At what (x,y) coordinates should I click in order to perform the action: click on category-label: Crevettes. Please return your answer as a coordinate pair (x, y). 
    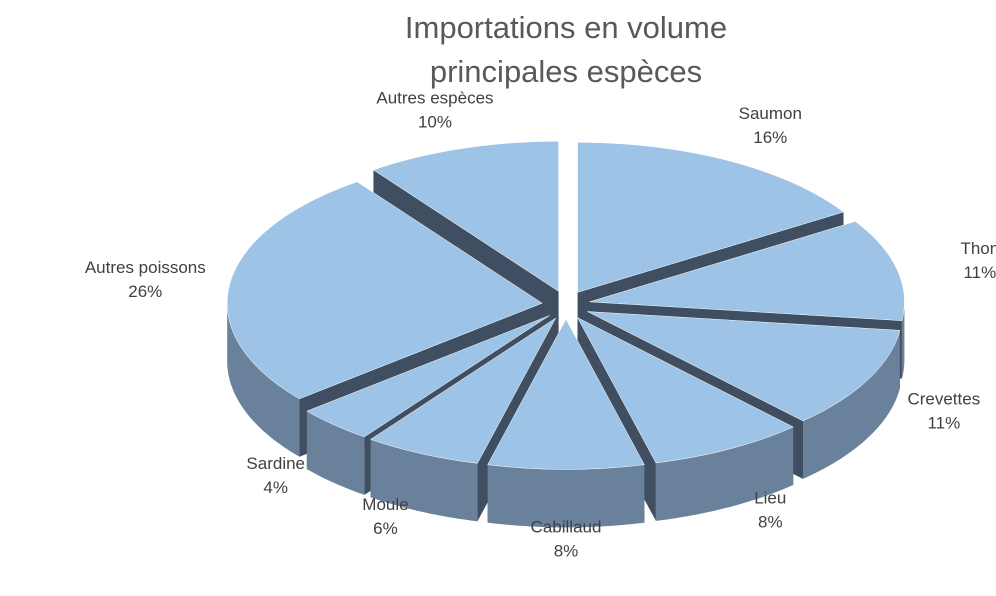
    Looking at the image, I should click on (943, 399).